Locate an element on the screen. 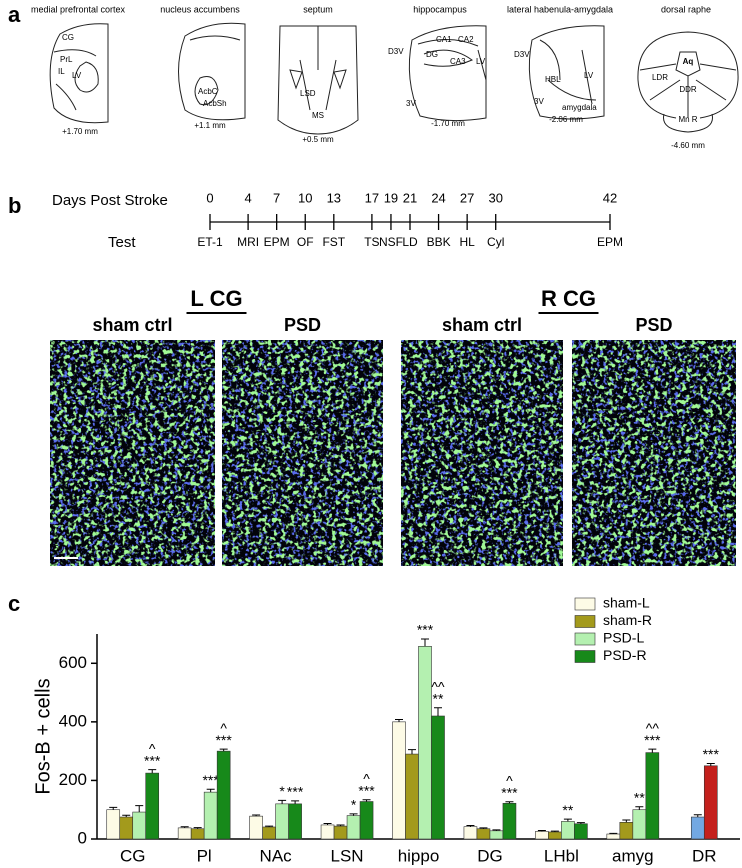 The image size is (742, 868). significance: ** is located at coordinates (567, 810).